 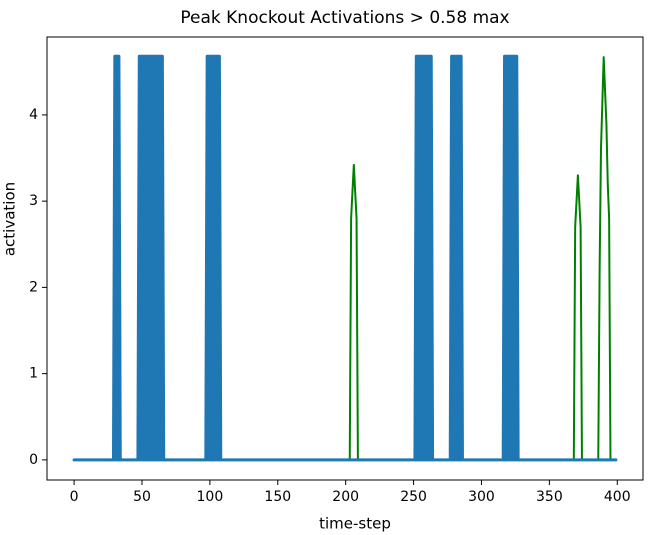 I want to click on x-tick-label: 350, so click(x=549, y=497).